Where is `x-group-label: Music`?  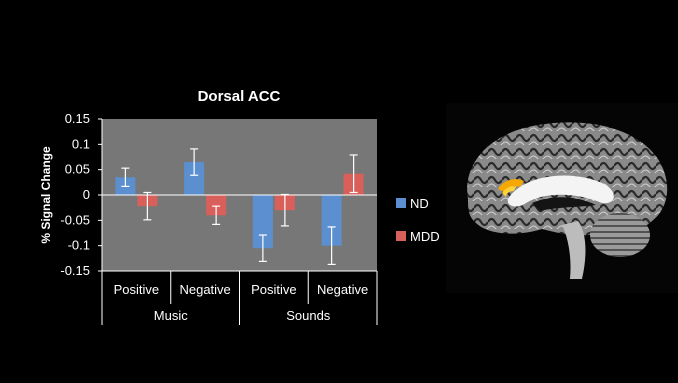
x-group-label: Music is located at coordinates (171, 315).